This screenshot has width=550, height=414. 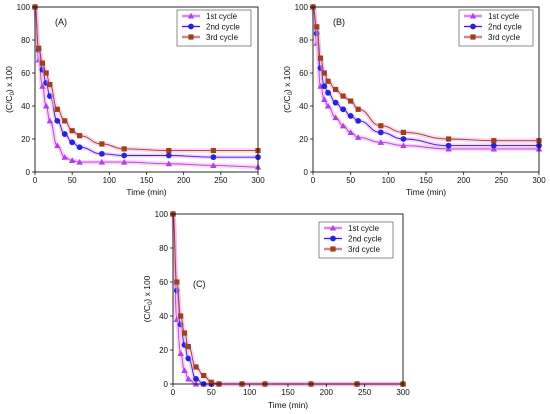 I want to click on legend-entry: 2nd cycle, so click(x=505, y=27).